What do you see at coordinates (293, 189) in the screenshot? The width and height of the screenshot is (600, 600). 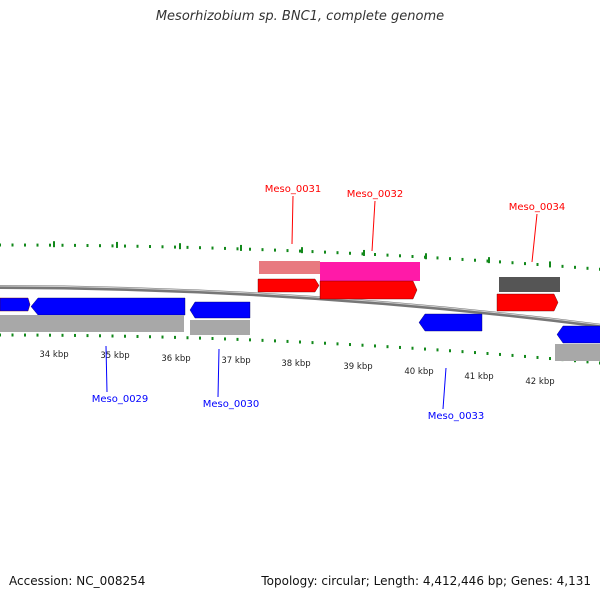 I see `gene-label: Meso_0031` at bounding box center [293, 189].